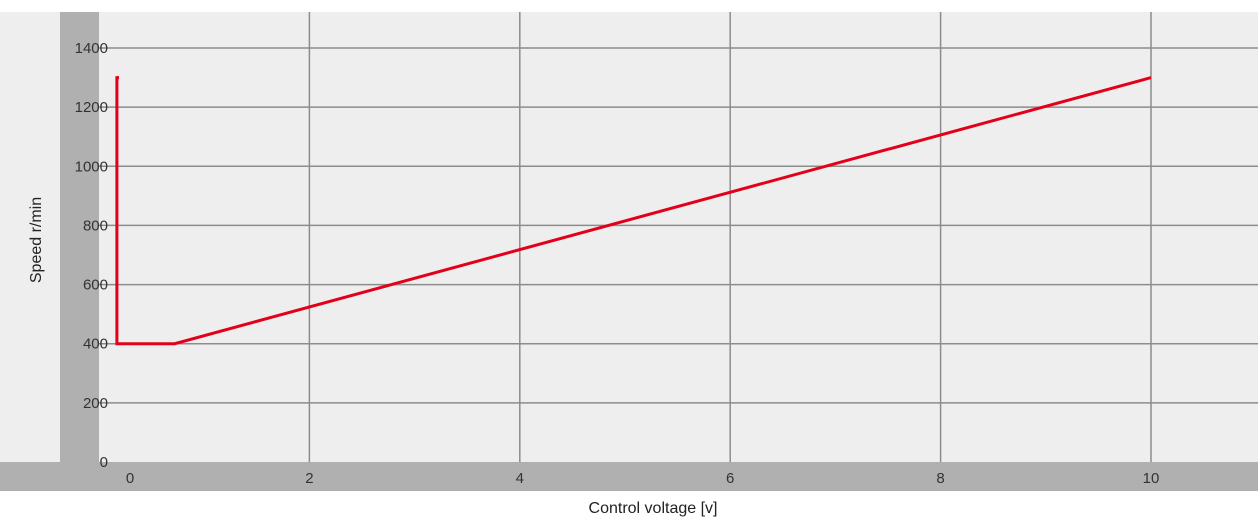 The image size is (1258, 523). Describe the element at coordinates (91, 166) in the screenshot. I see `y-tick-label: 1000` at that location.